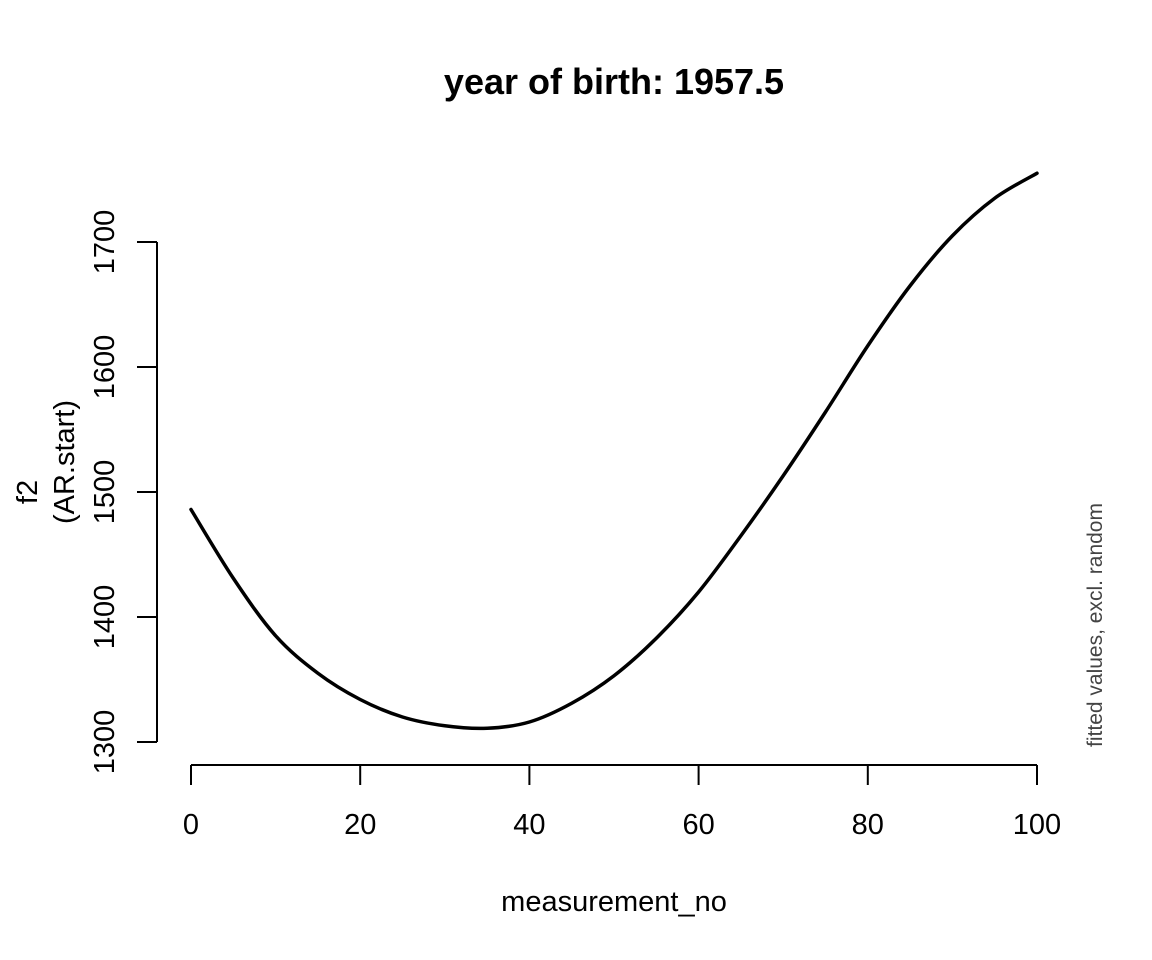 The width and height of the screenshot is (1152, 960). I want to click on x-tick-label: 40, so click(529, 825).